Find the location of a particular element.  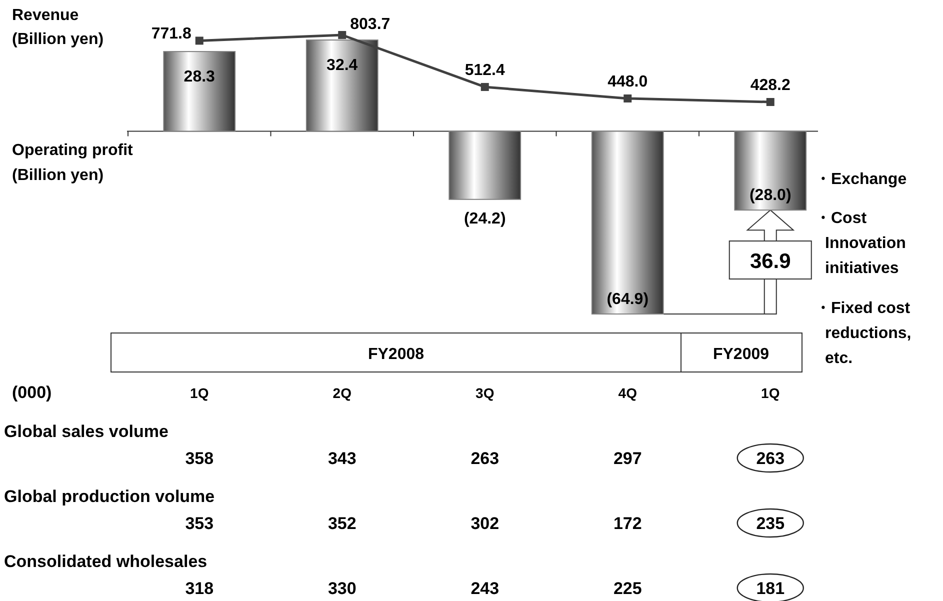

text: Consolidated wholesales is located at coordinates (106, 561).